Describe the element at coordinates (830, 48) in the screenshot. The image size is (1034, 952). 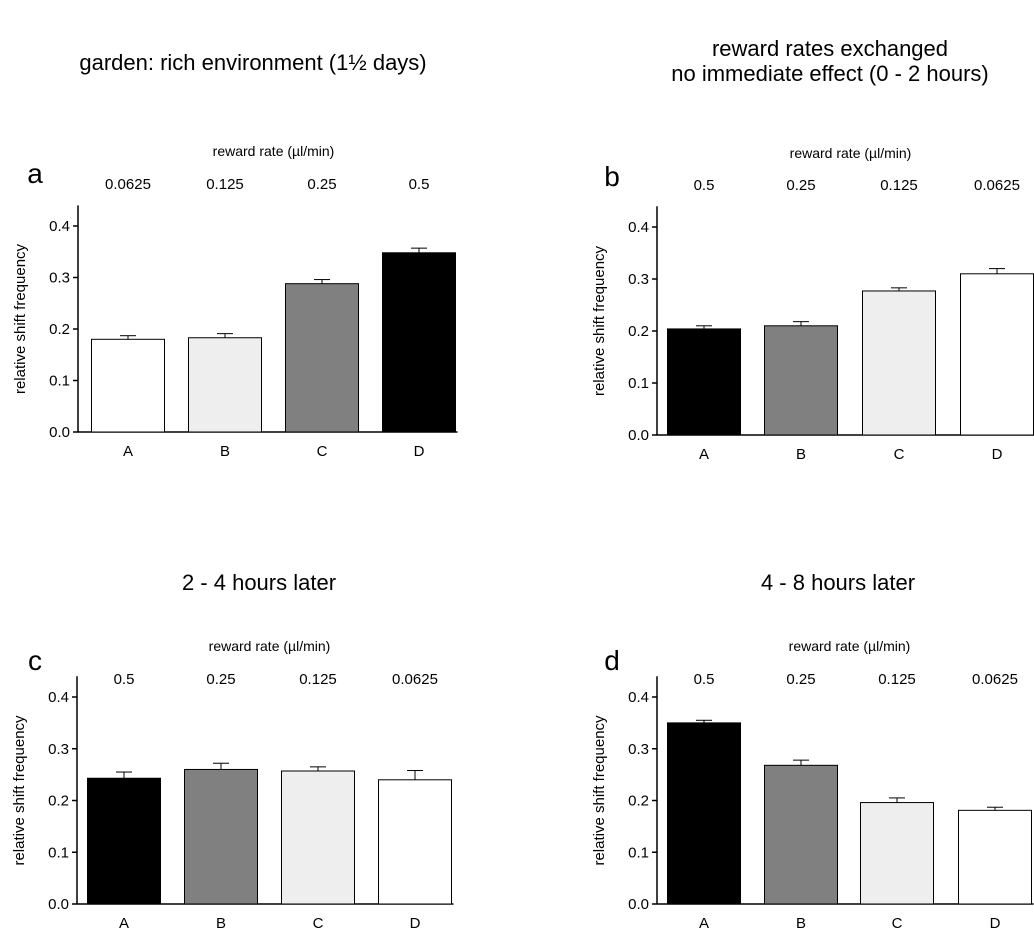
I see `chart-title: reward rates exchanged` at that location.